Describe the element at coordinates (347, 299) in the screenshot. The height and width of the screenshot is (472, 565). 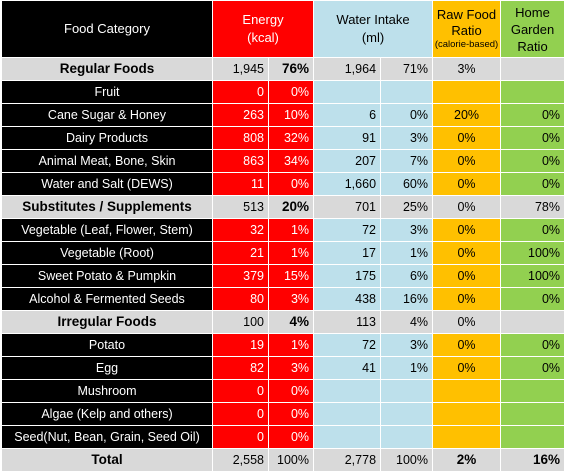
I see `water-value: 438` at that location.